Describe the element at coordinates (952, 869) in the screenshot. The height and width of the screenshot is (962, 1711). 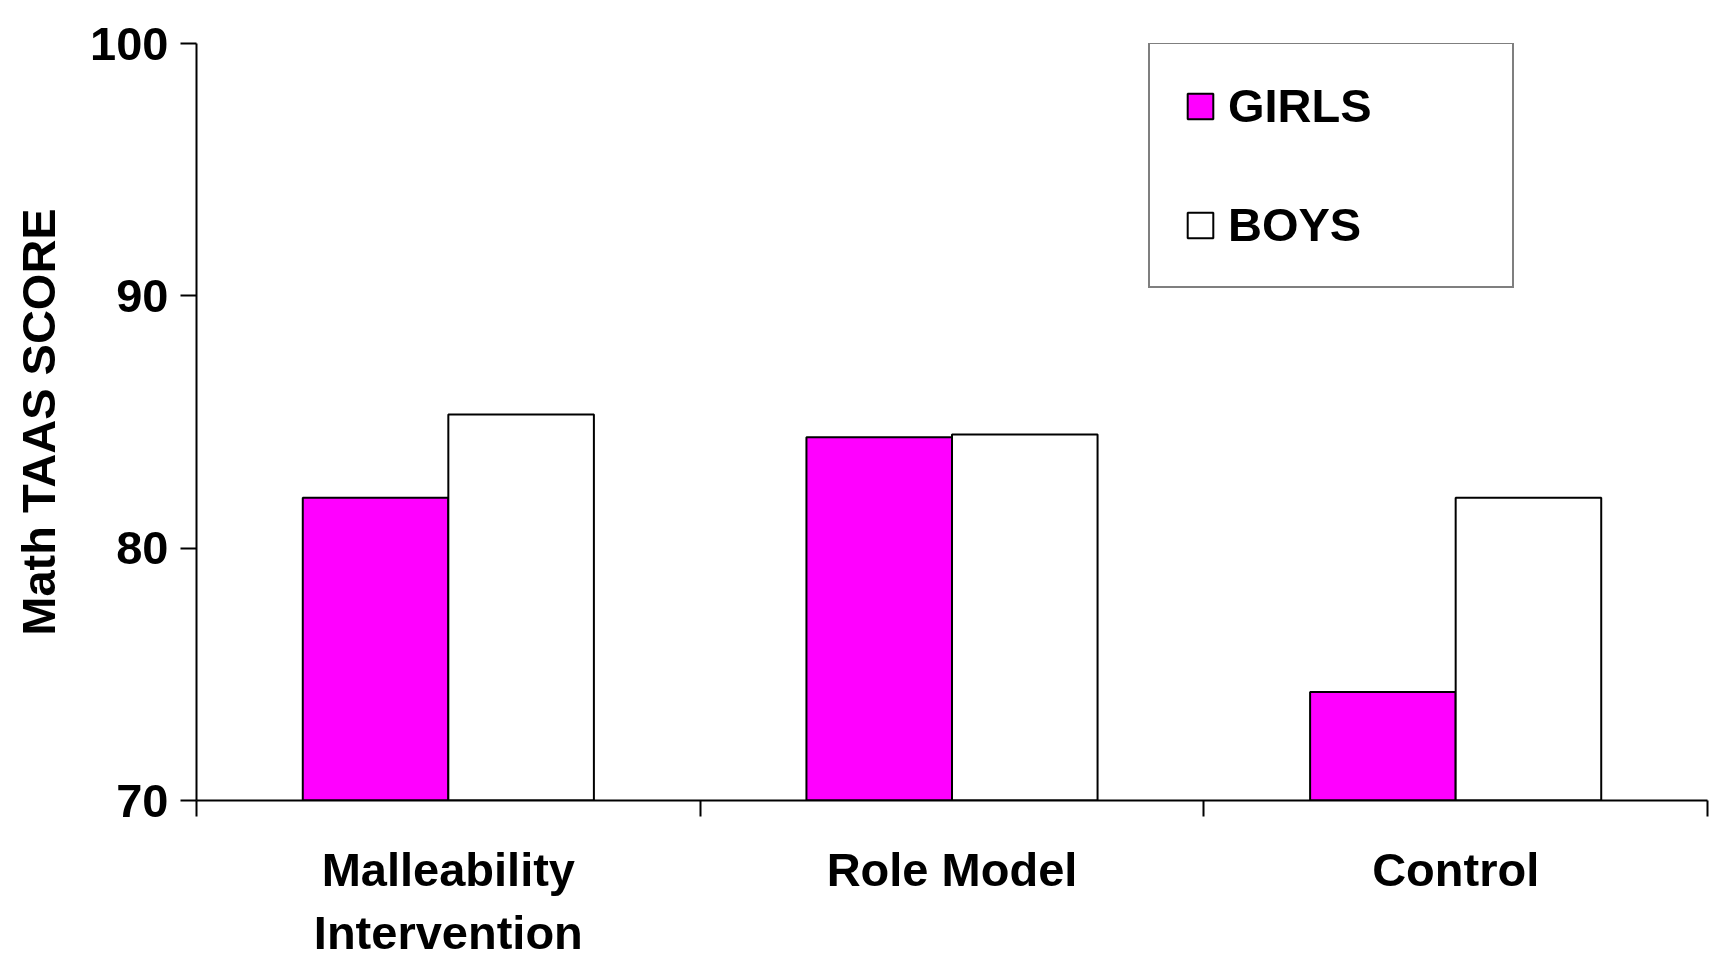
I see `x-tick-label: Role Model` at that location.